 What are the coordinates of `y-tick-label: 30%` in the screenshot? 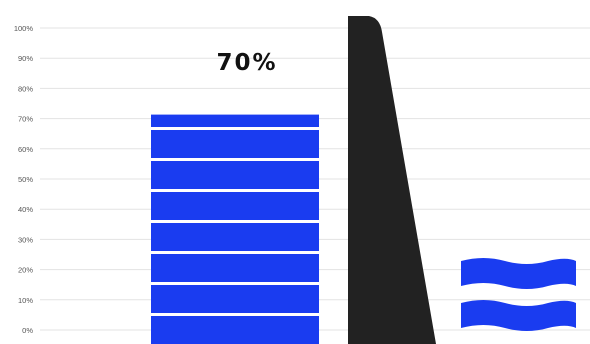 It's located at (25, 239).